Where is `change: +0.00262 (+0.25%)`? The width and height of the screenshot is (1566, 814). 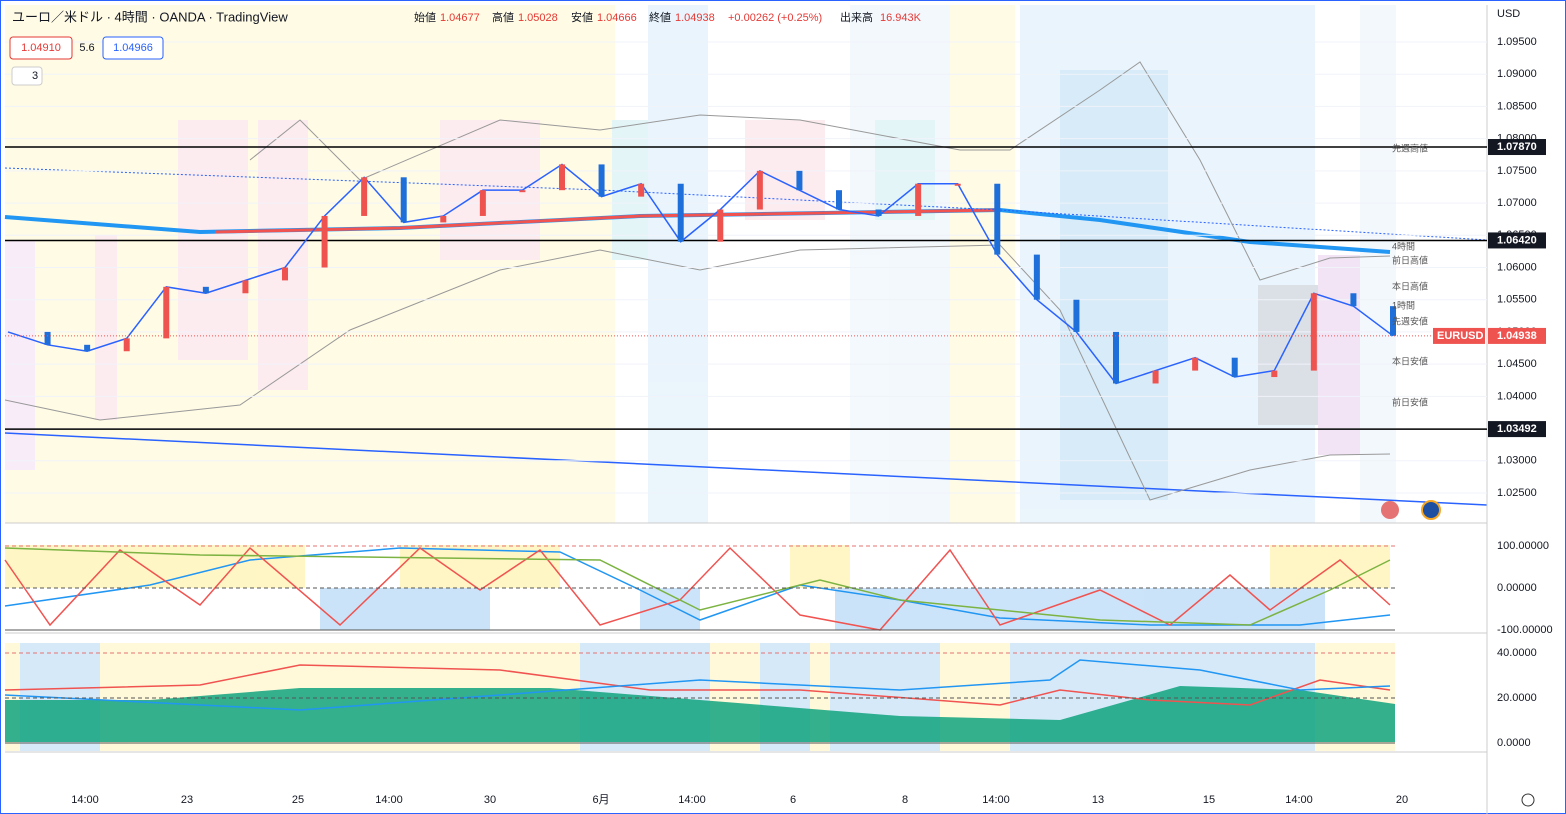 change: +0.00262 (+0.25%) is located at coordinates (775, 18).